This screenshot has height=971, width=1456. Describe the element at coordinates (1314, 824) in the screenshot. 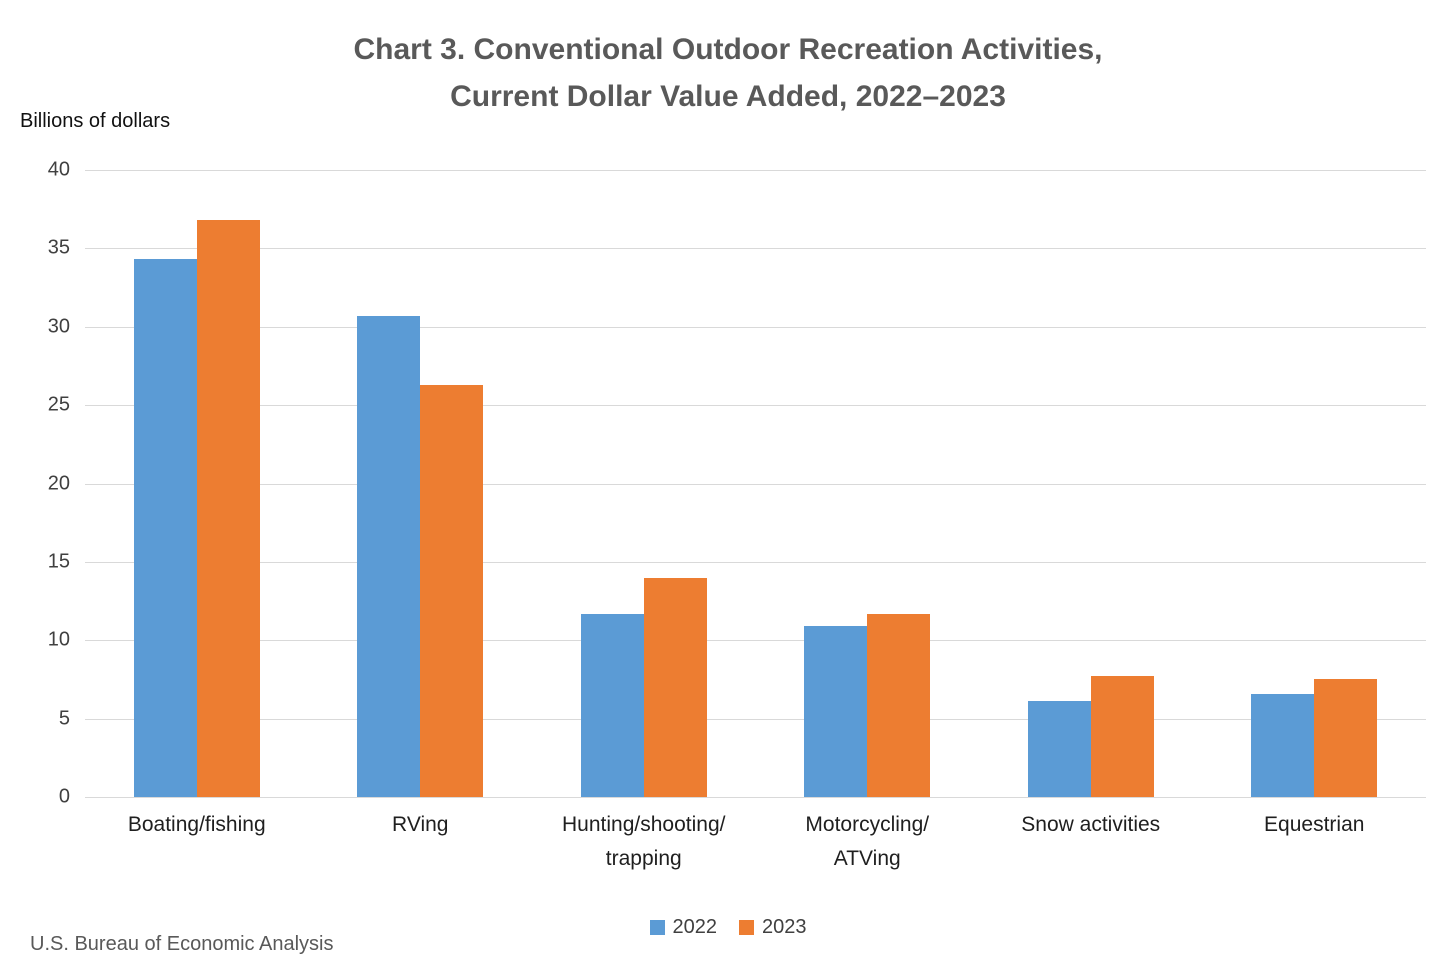

I see `x-axis-label-line: Equestrian` at that location.